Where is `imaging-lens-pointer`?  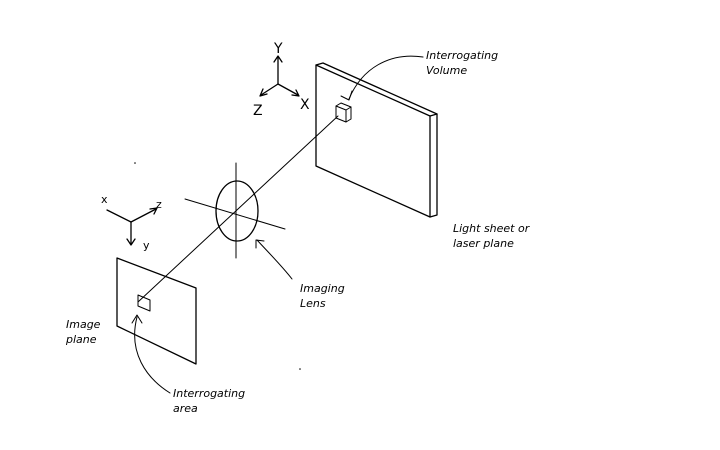
imaging-lens-pointer is located at coordinates (274, 259).